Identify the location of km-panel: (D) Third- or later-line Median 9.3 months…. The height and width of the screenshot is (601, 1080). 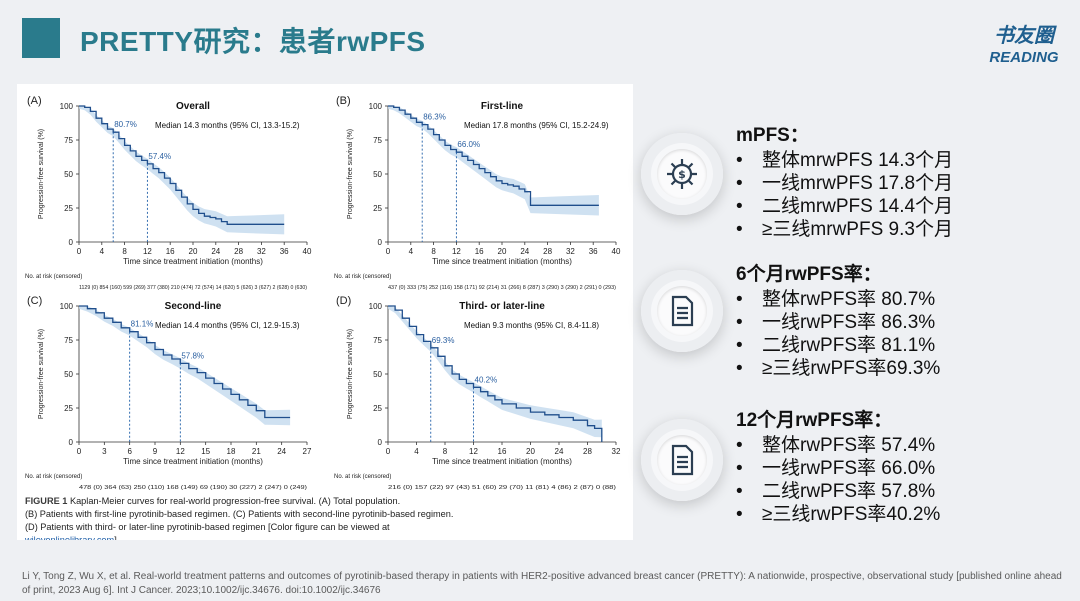
(477, 393).